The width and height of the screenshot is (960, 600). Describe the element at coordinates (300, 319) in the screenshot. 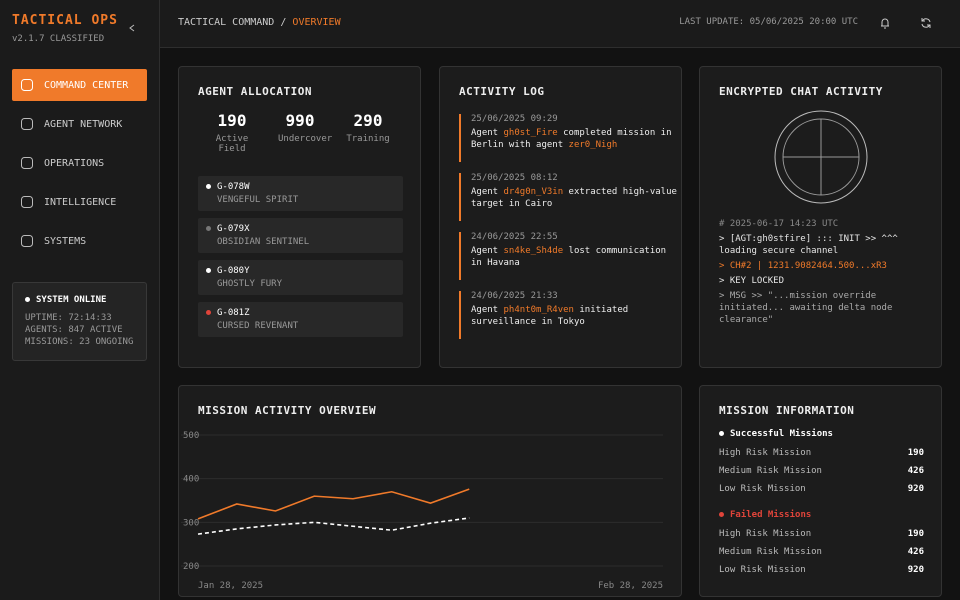

I see `agent-card: G-081Z CURSED REVENANT` at that location.